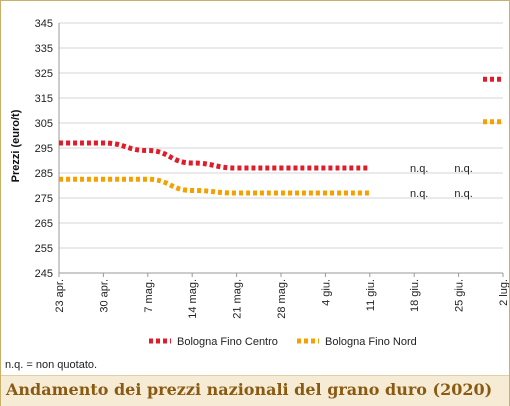 The image size is (510, 406). Describe the element at coordinates (460, 295) in the screenshot. I see `x-tick-label: 25 giu.` at that location.